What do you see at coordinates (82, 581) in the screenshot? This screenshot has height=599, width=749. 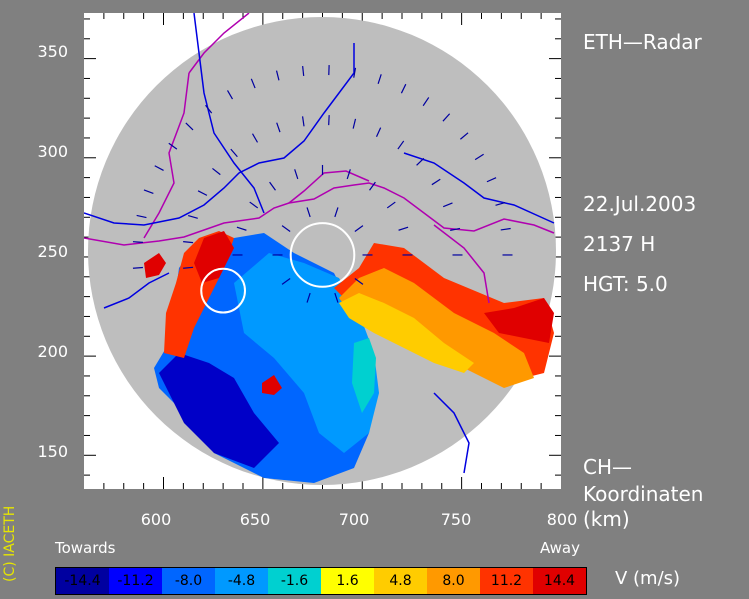 I see `colorbar-cell: -14.4` at bounding box center [82, 581].